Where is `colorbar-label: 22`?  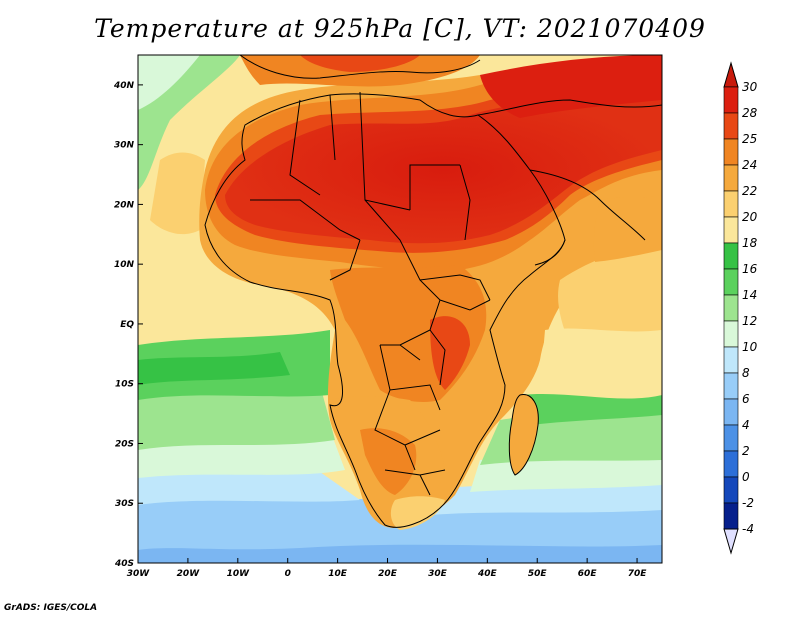 colorbar-label: 22 is located at coordinates (749, 191).